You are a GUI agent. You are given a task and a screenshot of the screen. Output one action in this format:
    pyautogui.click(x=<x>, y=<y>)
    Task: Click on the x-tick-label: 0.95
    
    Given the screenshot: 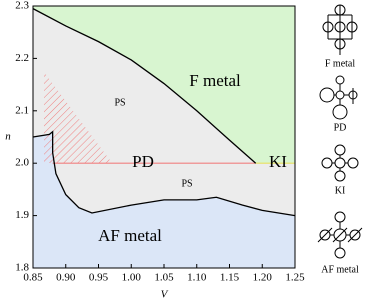 What is the action you would take?
    pyautogui.click(x=99, y=278)
    